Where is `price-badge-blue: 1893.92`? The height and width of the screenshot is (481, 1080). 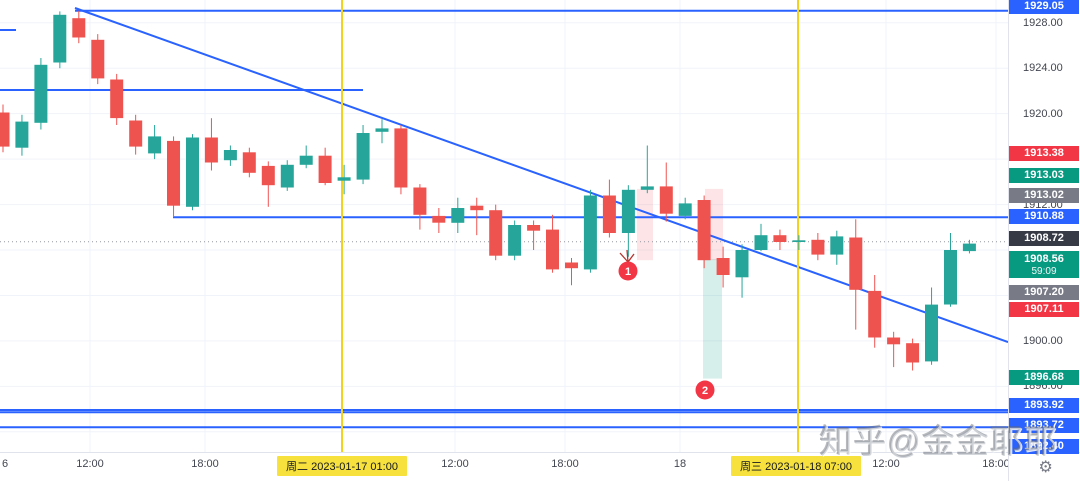
price-badge-blue: 1893.92 is located at coordinates (1044, 405).